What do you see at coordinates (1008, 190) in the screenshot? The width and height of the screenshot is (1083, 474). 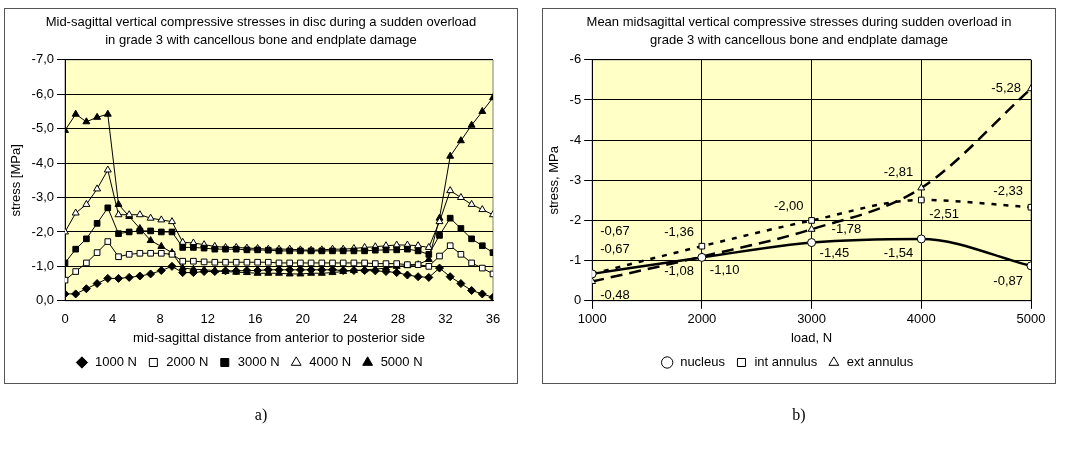 I see `data-label: -2,33` at bounding box center [1008, 190].